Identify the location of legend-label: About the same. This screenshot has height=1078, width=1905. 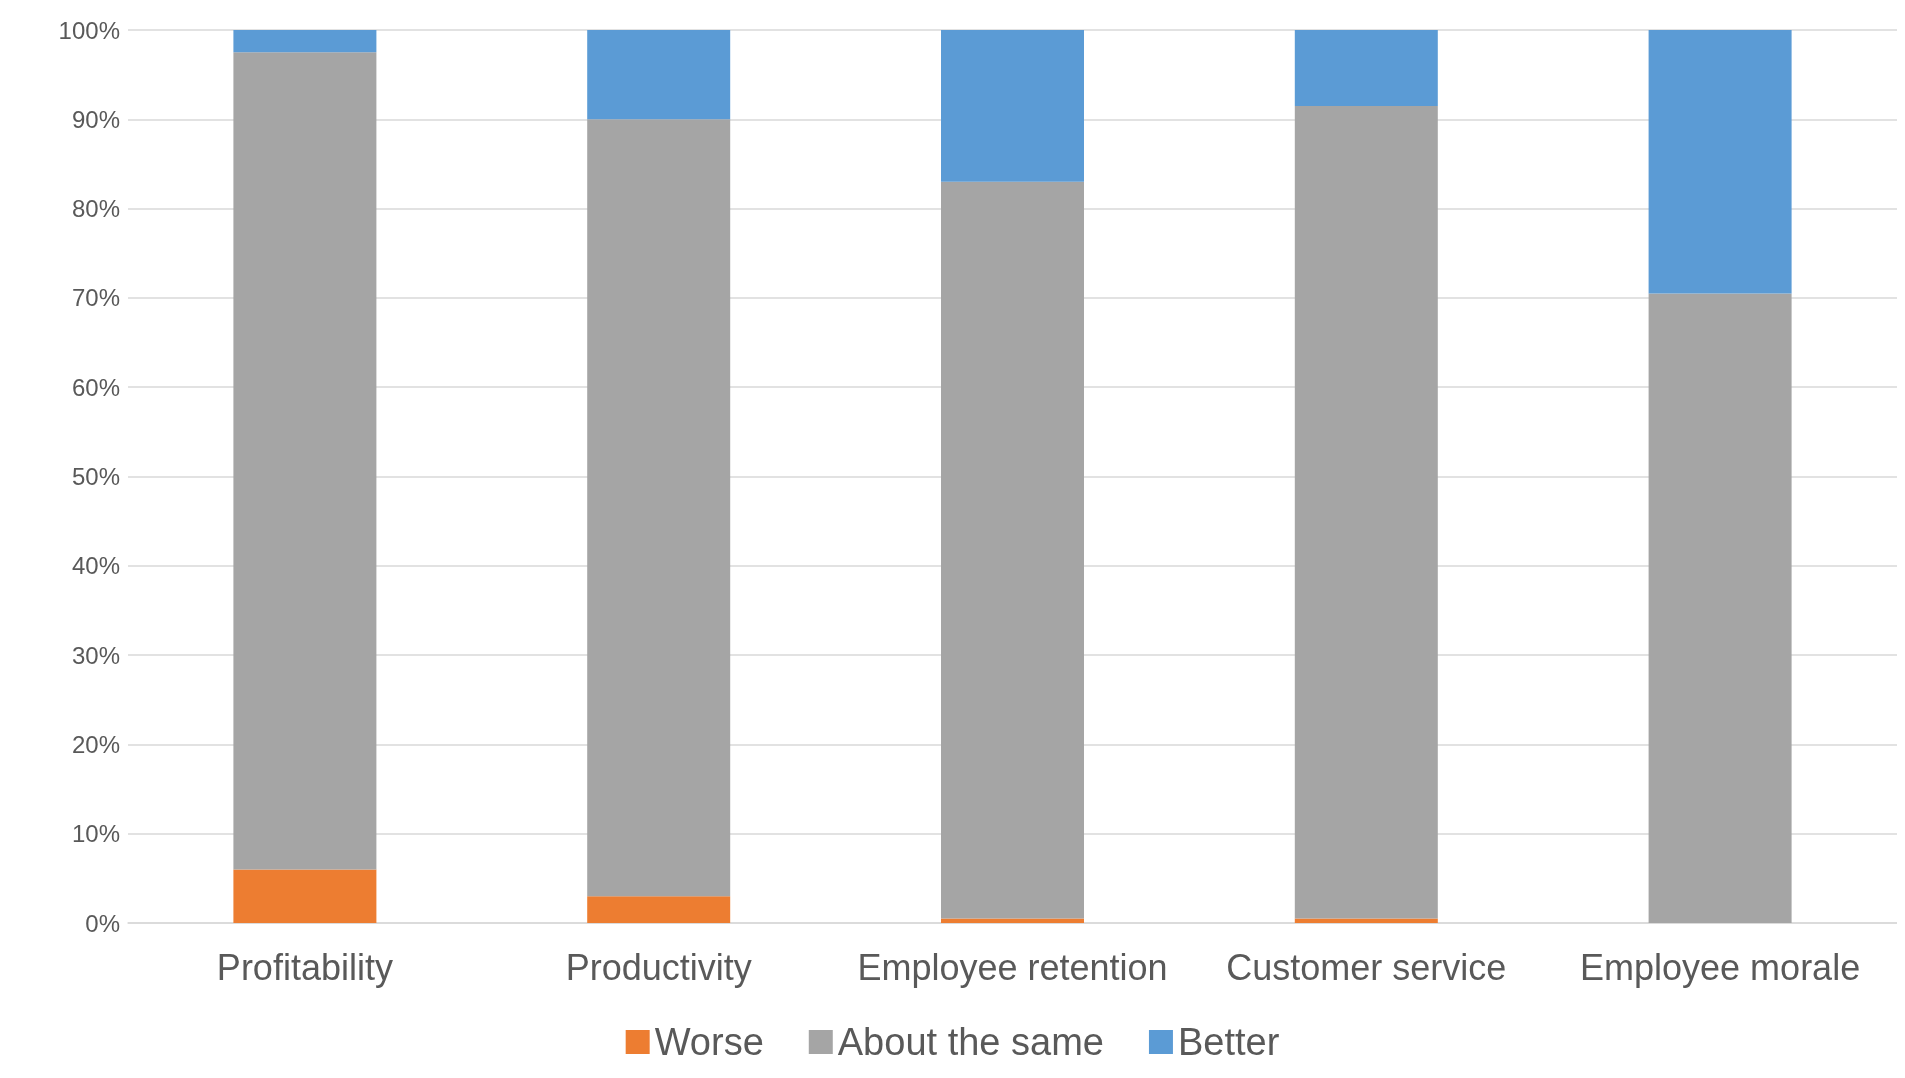
(970, 1042).